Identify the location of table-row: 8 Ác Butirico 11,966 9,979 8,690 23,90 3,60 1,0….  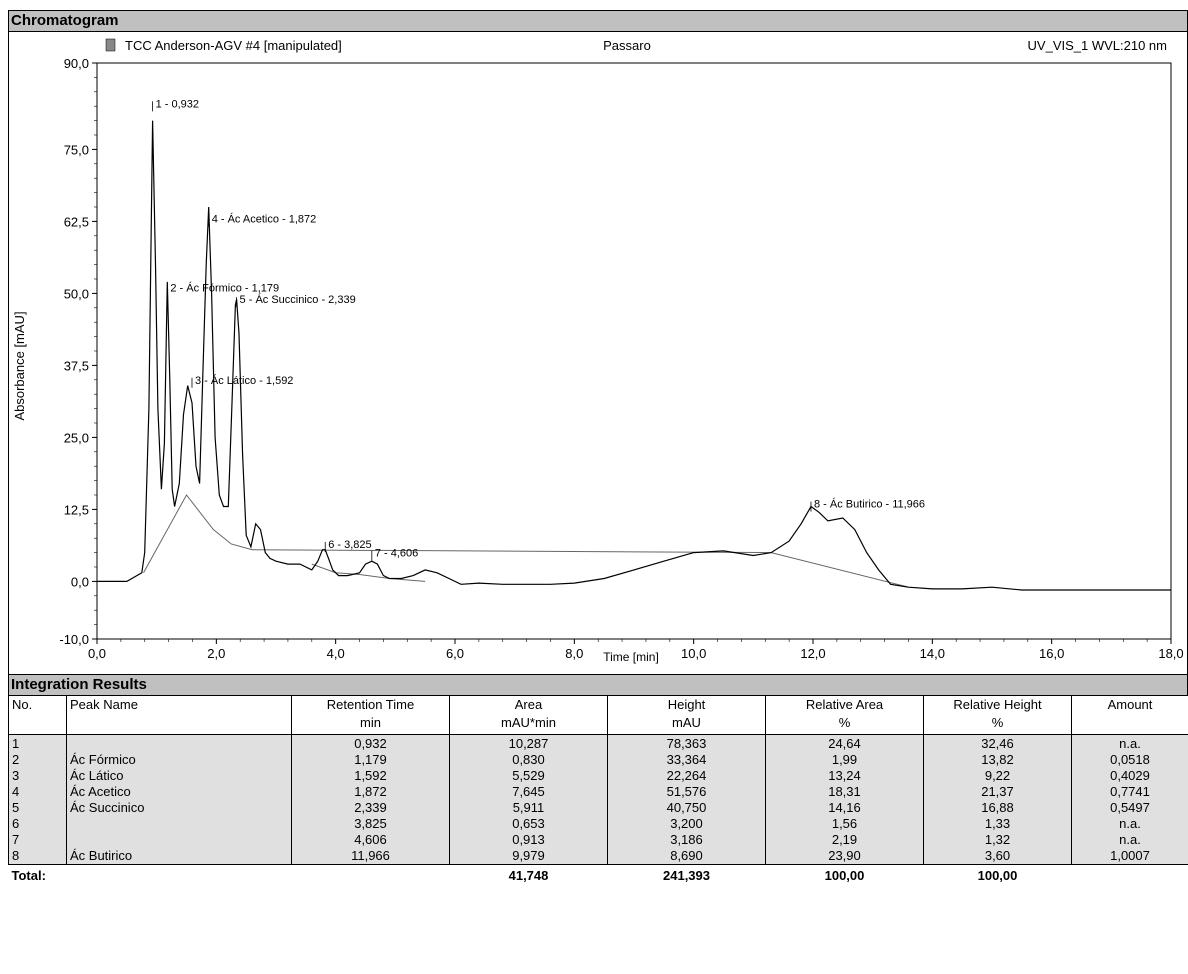
(598, 856).